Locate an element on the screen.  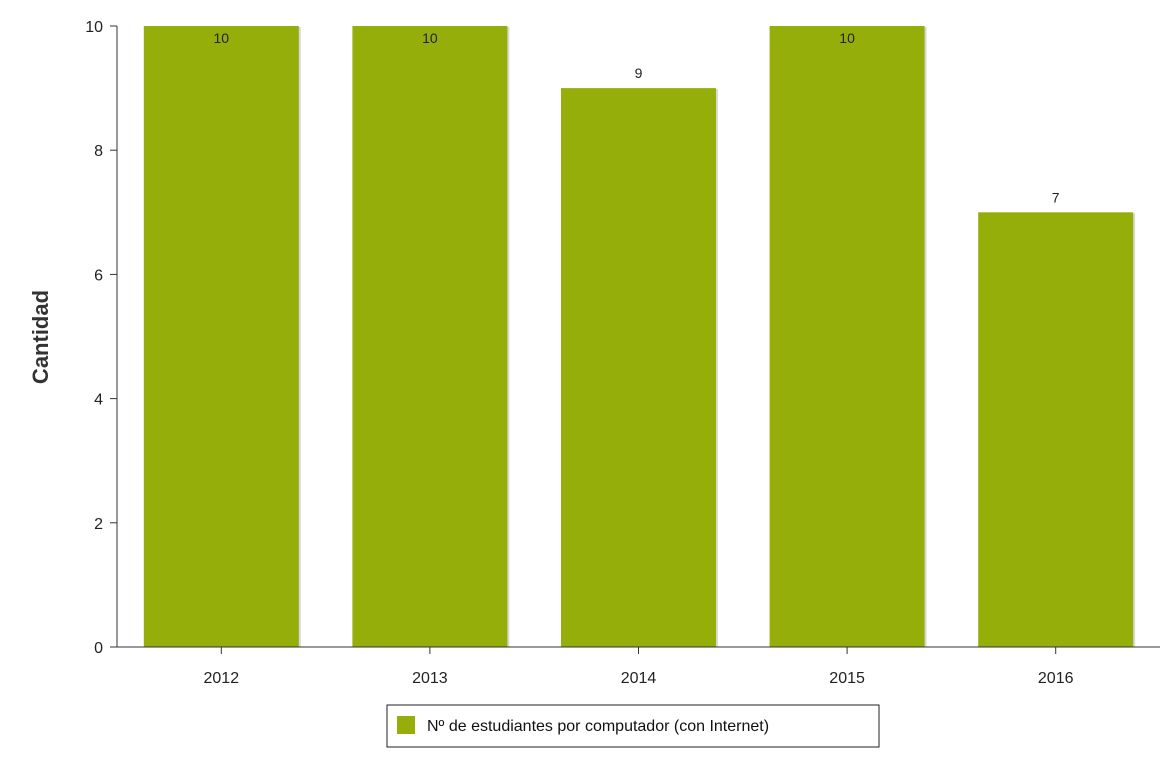
data-label-2014: 9 is located at coordinates (639, 73).